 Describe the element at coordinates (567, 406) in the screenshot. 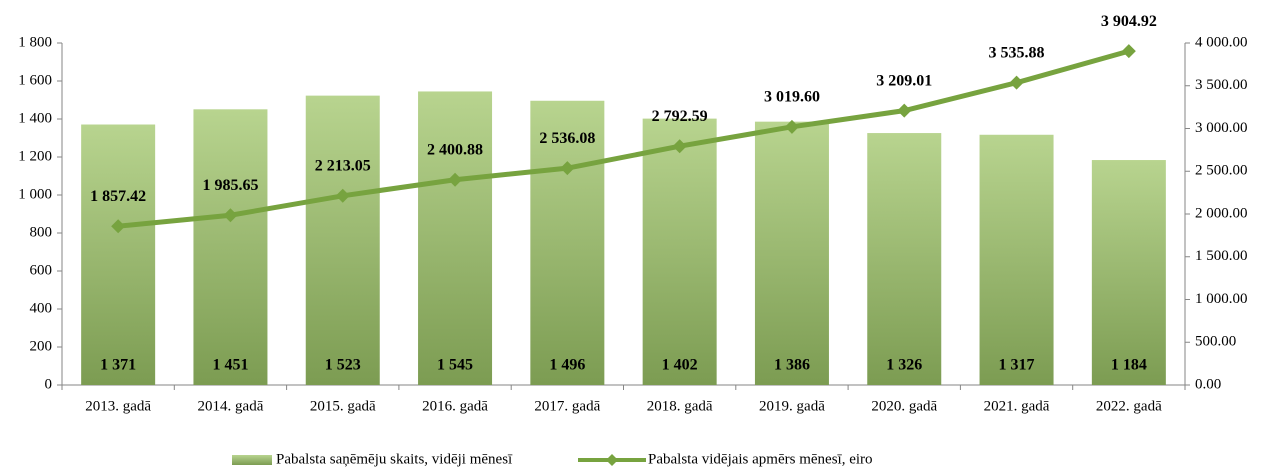

I see `x-tick-label: 2017. gadā` at that location.